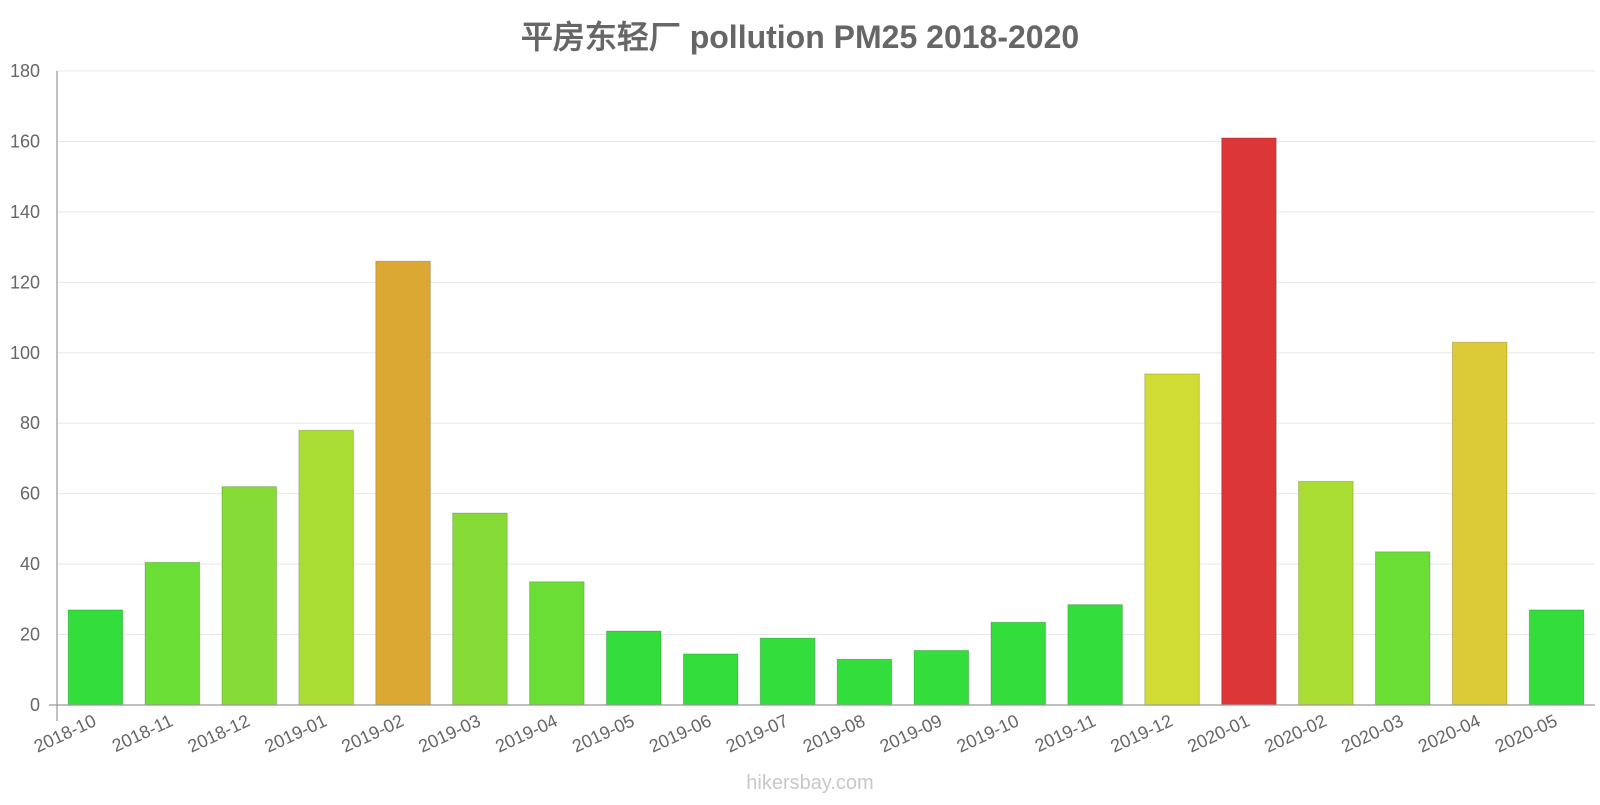 Image resolution: width=1600 pixels, height=805 pixels. I want to click on y-tick-label: 40, so click(30, 564).